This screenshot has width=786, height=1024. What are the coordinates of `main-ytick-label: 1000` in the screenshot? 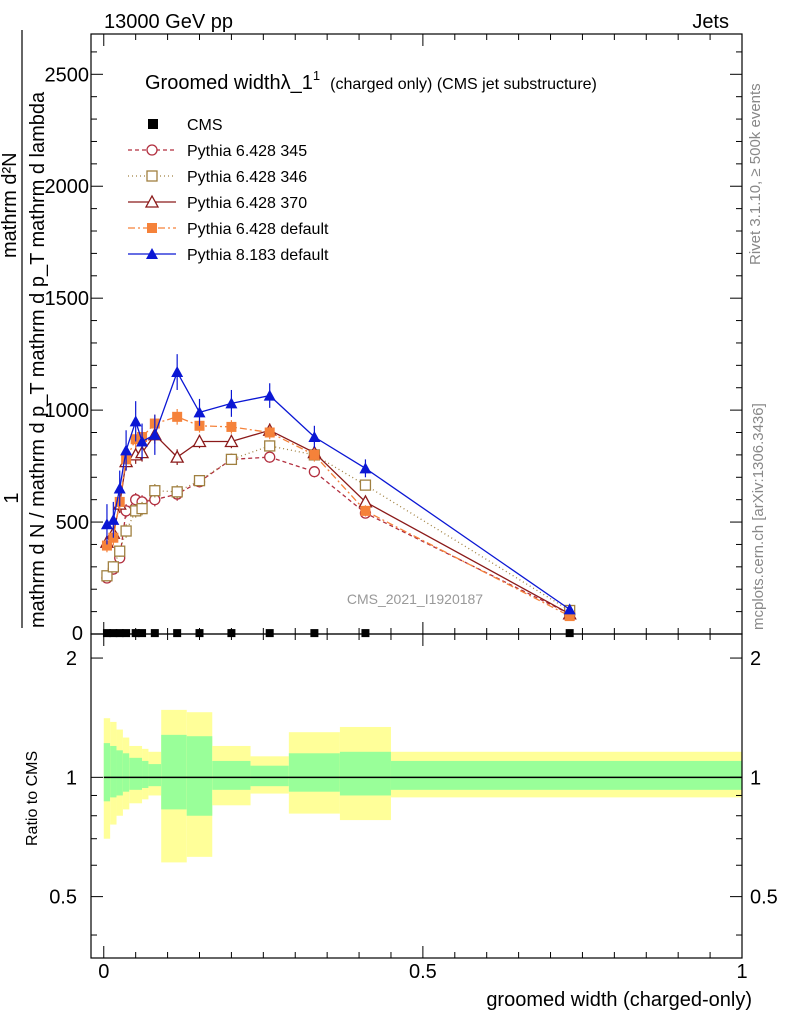 It's located at (67, 411).